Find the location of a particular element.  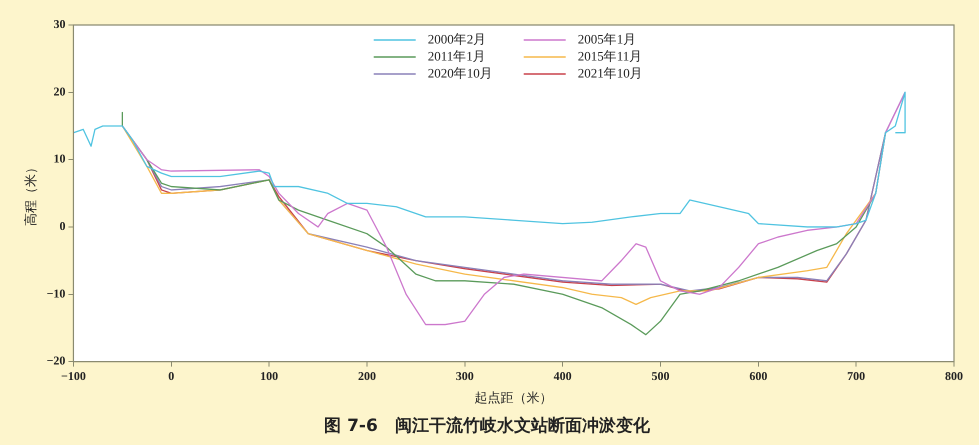

x-tick-label: 700 is located at coordinates (856, 375).